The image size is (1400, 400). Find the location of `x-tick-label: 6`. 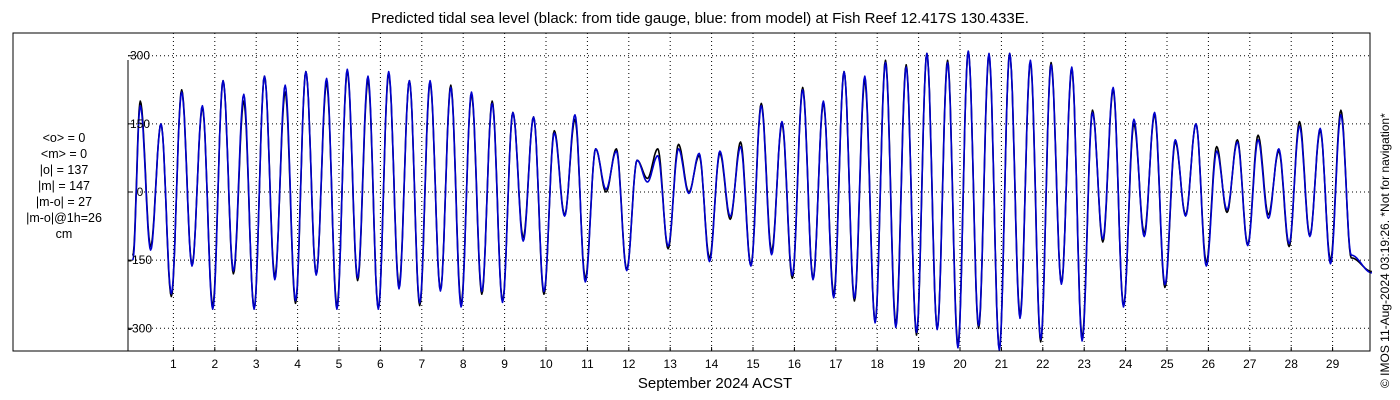

x-tick-label: 6 is located at coordinates (380, 364).